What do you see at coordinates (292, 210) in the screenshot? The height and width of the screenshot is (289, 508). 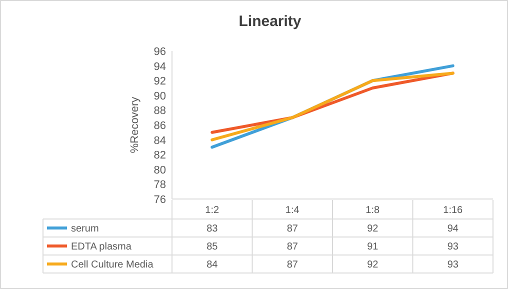 I see `x-tick-label: 1:4` at bounding box center [292, 210].